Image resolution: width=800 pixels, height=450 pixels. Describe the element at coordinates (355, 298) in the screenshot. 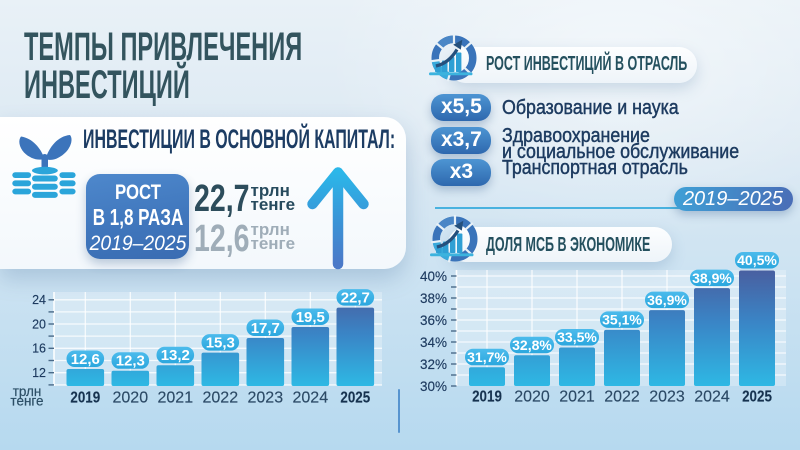

I see `svg-text: 22,7` at that location.